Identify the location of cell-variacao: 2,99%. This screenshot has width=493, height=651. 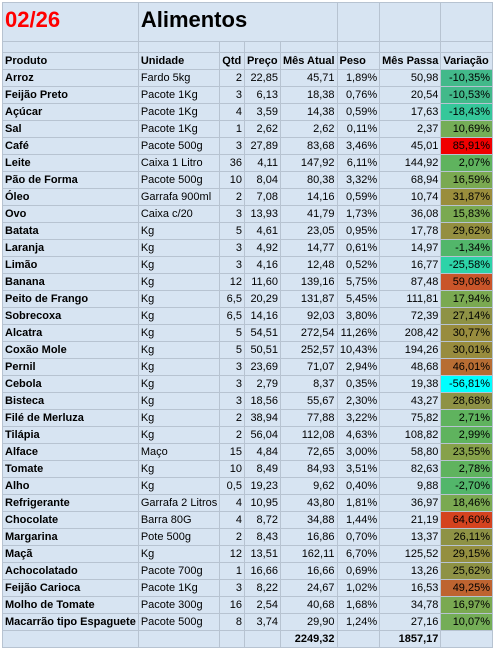
(466, 435).